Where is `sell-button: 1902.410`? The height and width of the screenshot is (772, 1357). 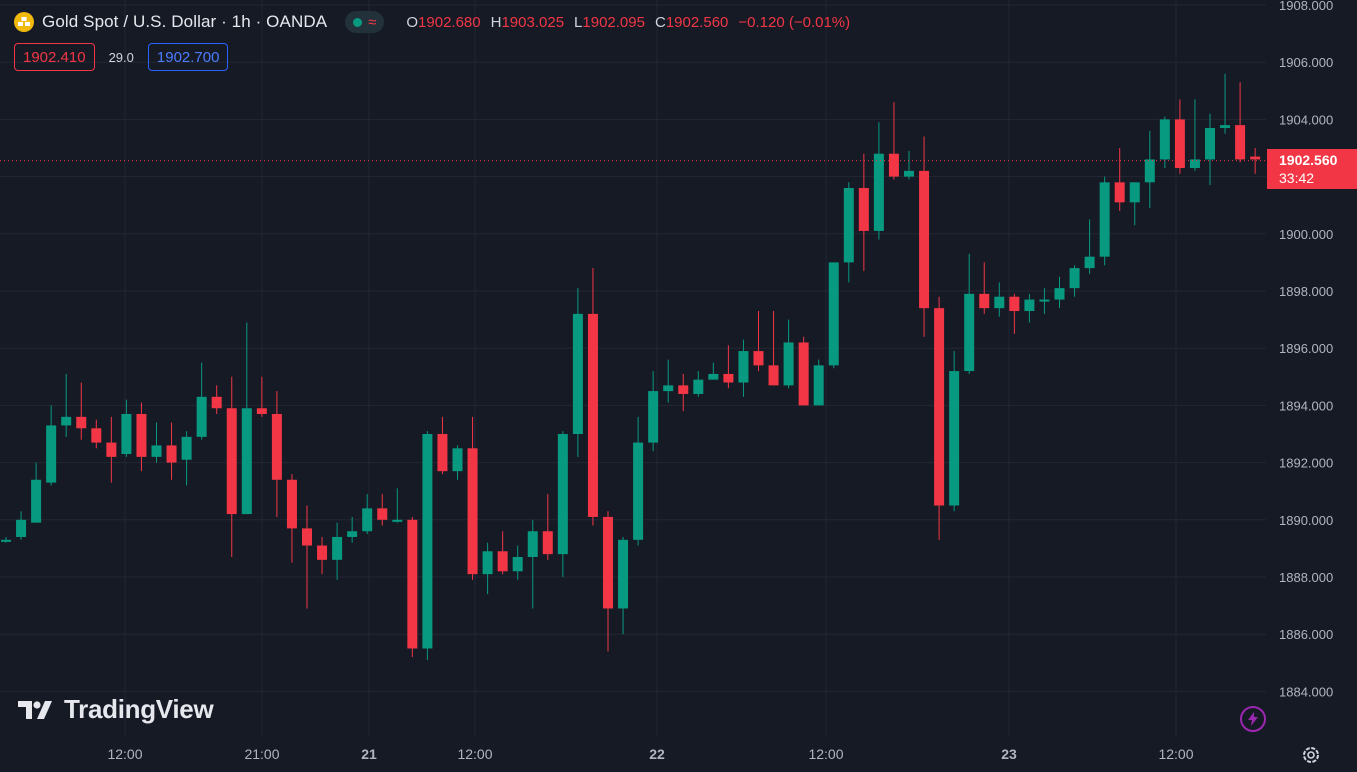
sell-button: 1902.410 is located at coordinates (54, 57).